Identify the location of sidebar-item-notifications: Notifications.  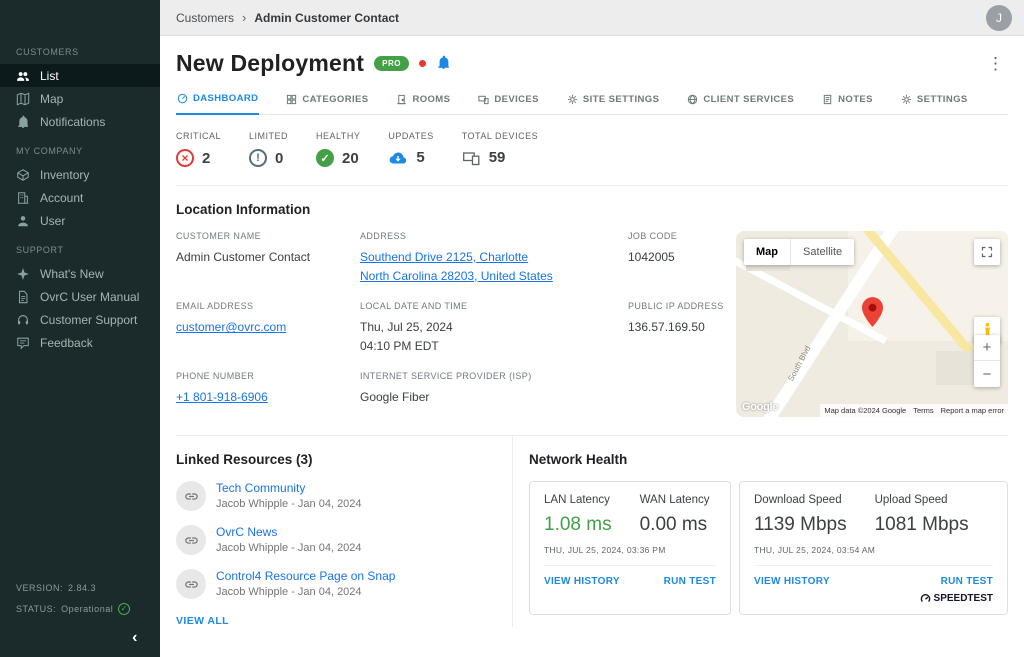
(80, 121).